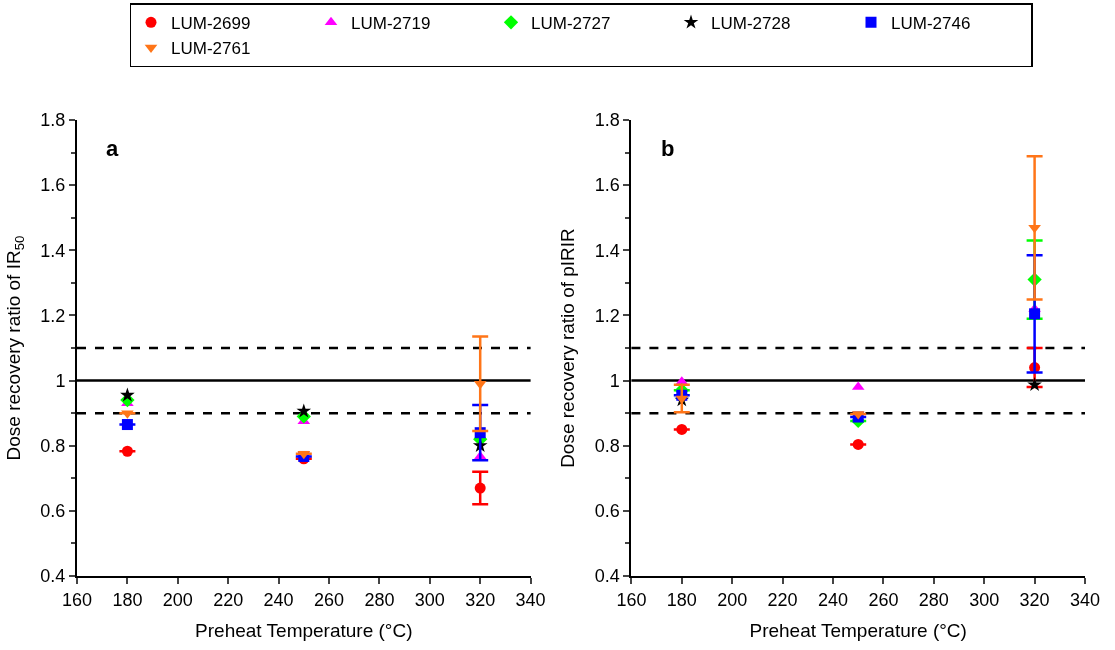 Image resolution: width=1115 pixels, height=650 pixels. What do you see at coordinates (571, 23) in the screenshot?
I see `legend-label: LUM-2727` at bounding box center [571, 23].